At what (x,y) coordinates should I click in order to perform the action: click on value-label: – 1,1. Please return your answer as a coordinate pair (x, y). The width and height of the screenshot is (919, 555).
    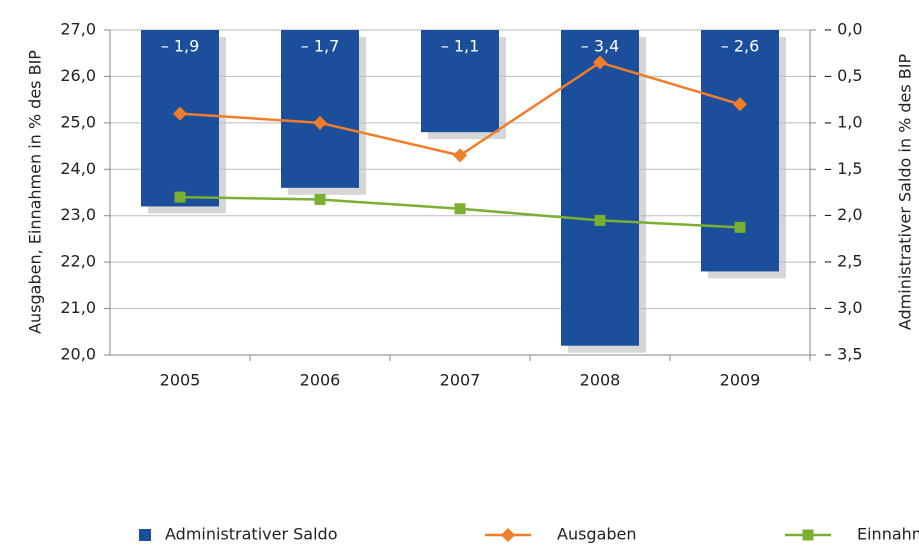
    Looking at the image, I should click on (460, 46).